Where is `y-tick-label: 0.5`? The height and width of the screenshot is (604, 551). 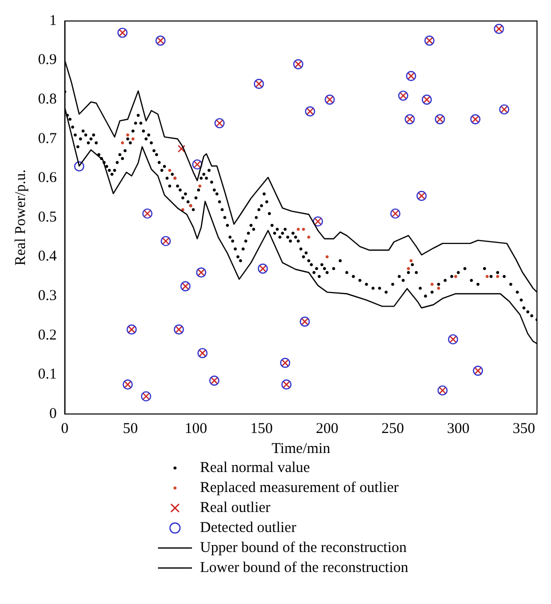
y-tick-label: 0.5 is located at coordinates (47, 217).